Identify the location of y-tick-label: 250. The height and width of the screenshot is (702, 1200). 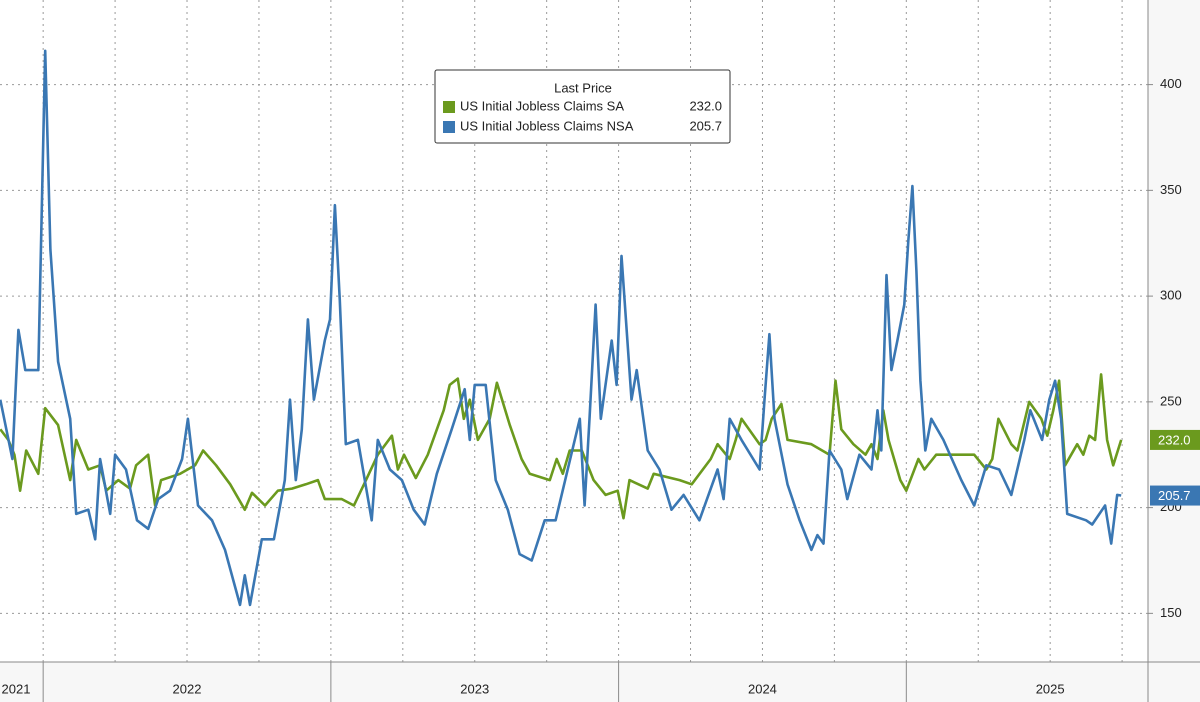
(1171, 400).